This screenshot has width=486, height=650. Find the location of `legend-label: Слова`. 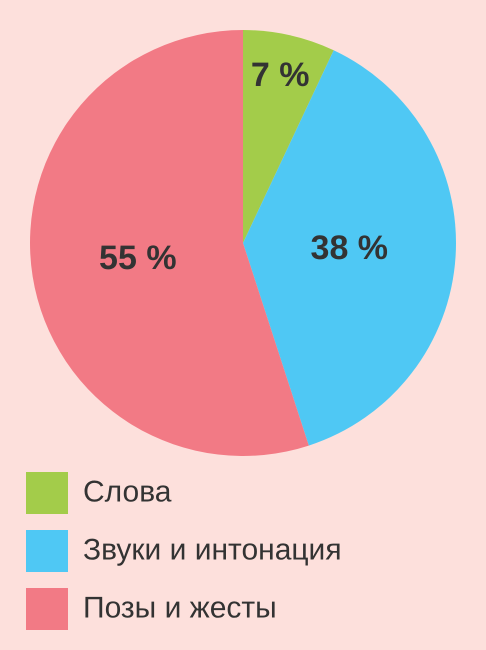

legend-label: Слова is located at coordinates (127, 491).